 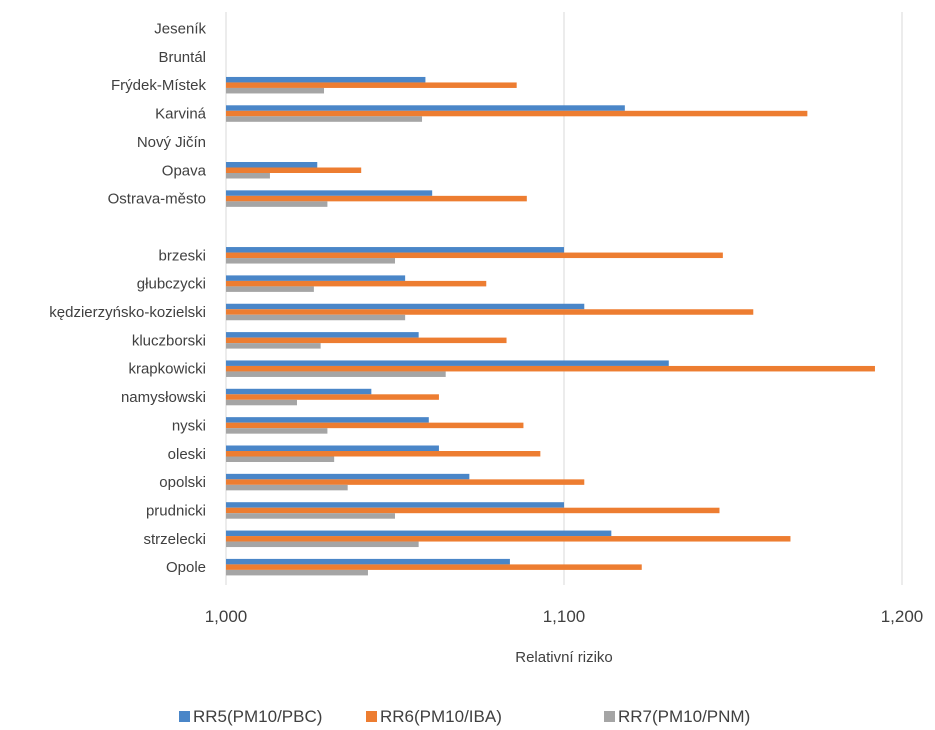 What do you see at coordinates (171, 284) in the screenshot?
I see `category-label: głubczycki` at bounding box center [171, 284].